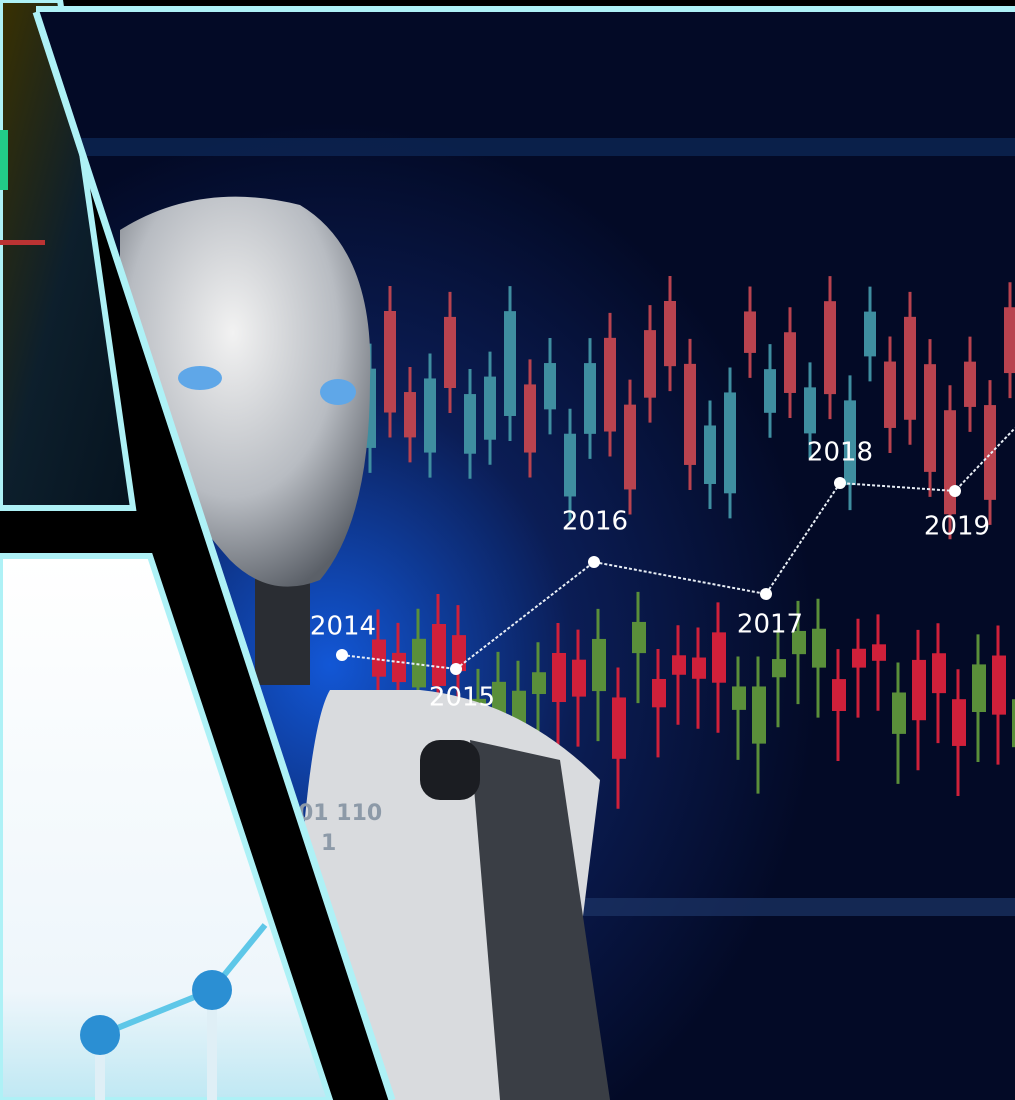 The height and width of the screenshot is (1100, 1015). Describe the element at coordinates (340, 813) in the screenshot. I see `overlay-code: 01 110` at that location.